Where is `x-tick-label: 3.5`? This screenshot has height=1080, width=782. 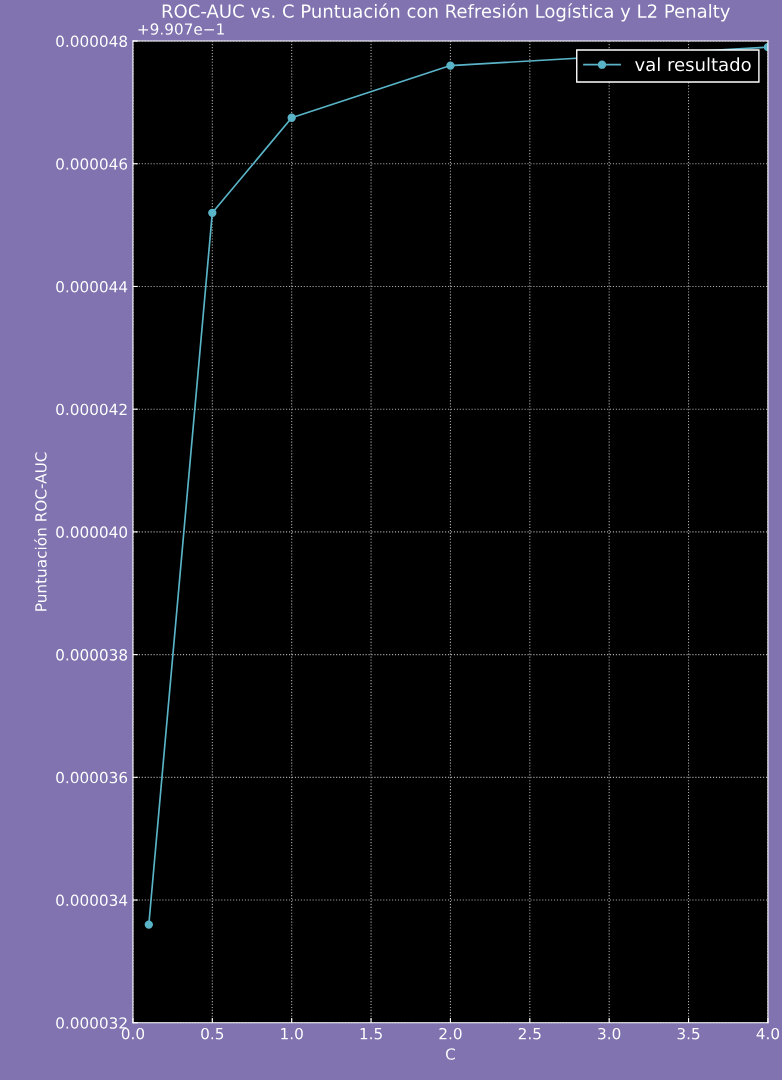
x-tick-label: 3.5 is located at coordinates (688, 1033).